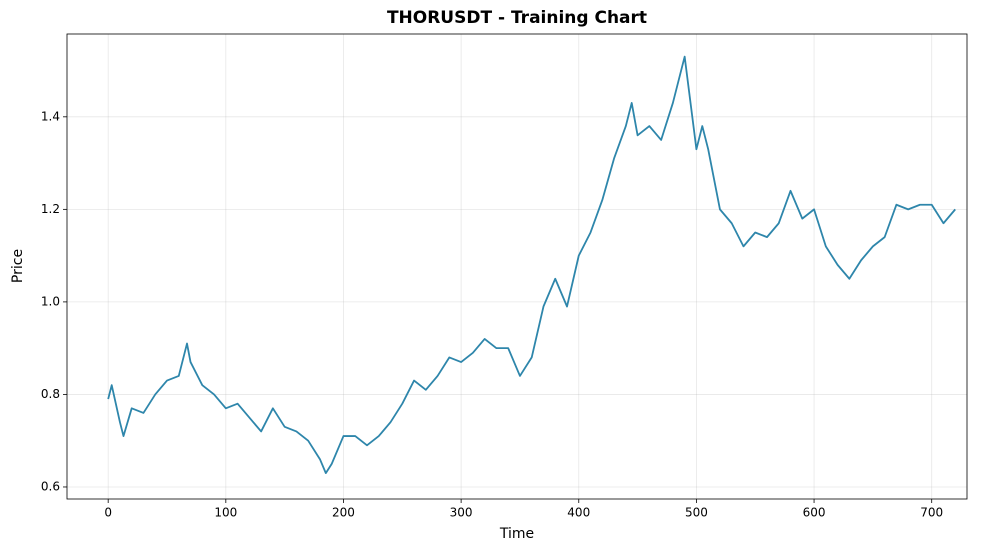 The width and height of the screenshot is (1005, 552). I want to click on x-tick-label: 700, so click(931, 513).